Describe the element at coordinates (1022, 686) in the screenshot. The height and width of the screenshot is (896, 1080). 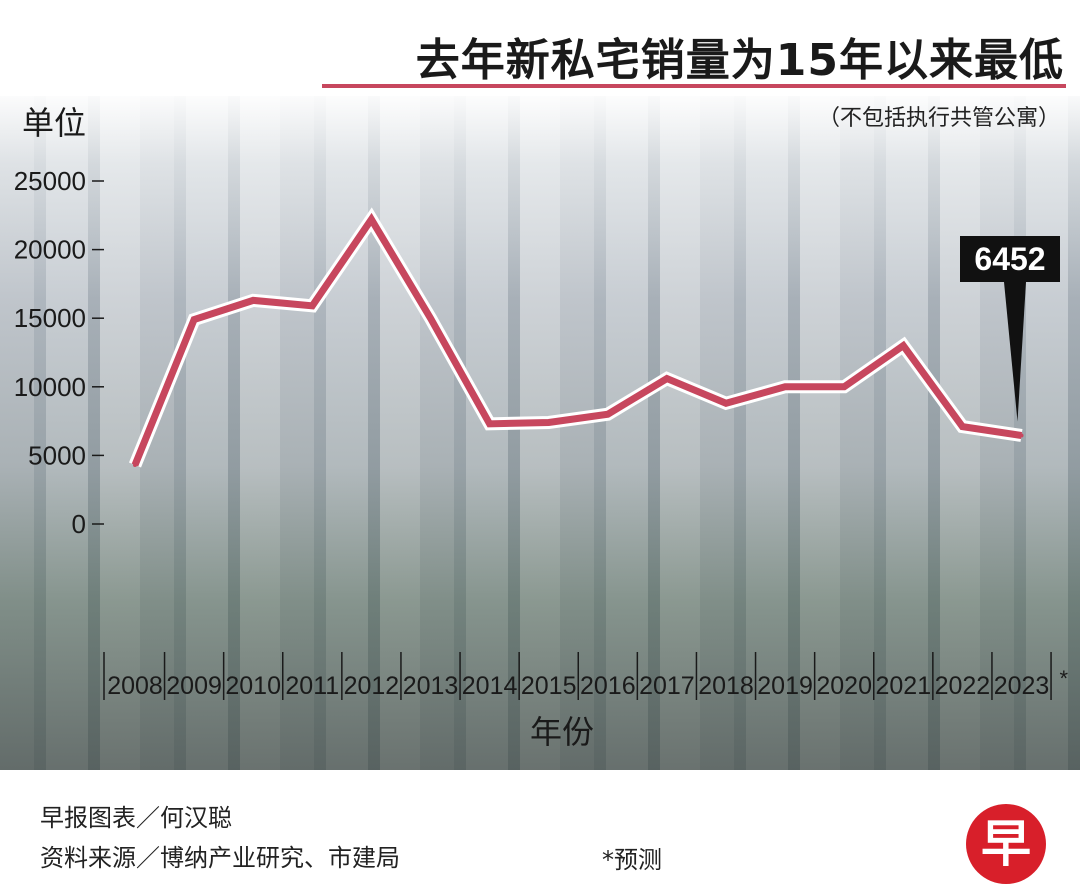
I see `x-tick-label: 2023` at that location.